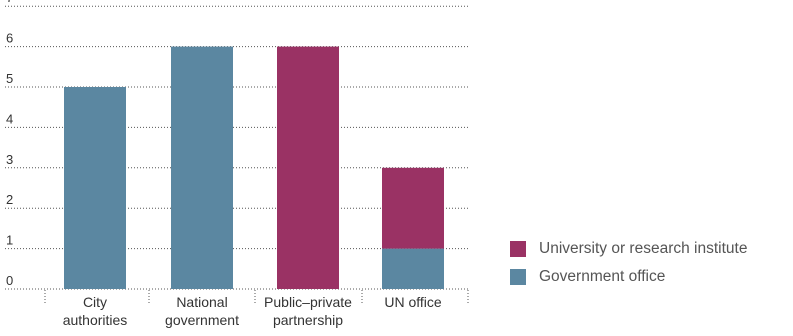  Describe the element at coordinates (95, 302) in the screenshot. I see `category-label-0-line-0: City` at that location.